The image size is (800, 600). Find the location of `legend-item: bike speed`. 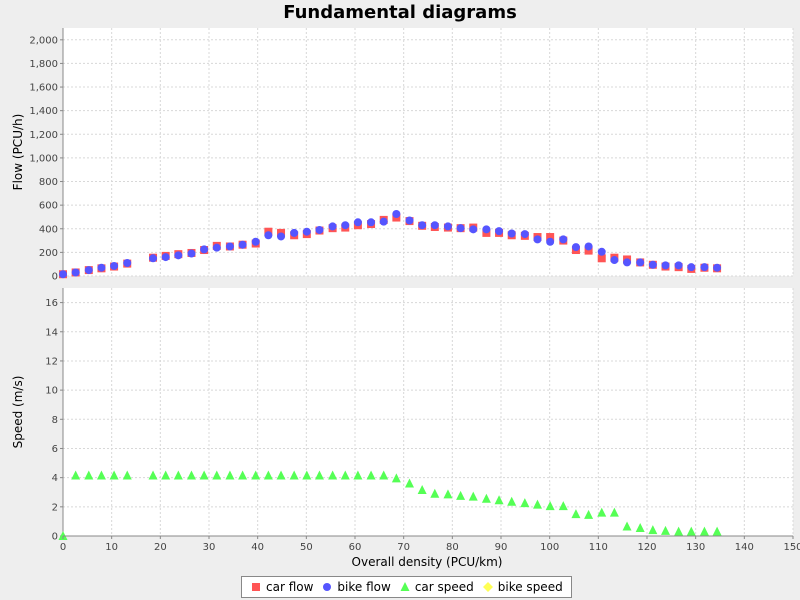

legend-item: bike speed is located at coordinates (522, 587).